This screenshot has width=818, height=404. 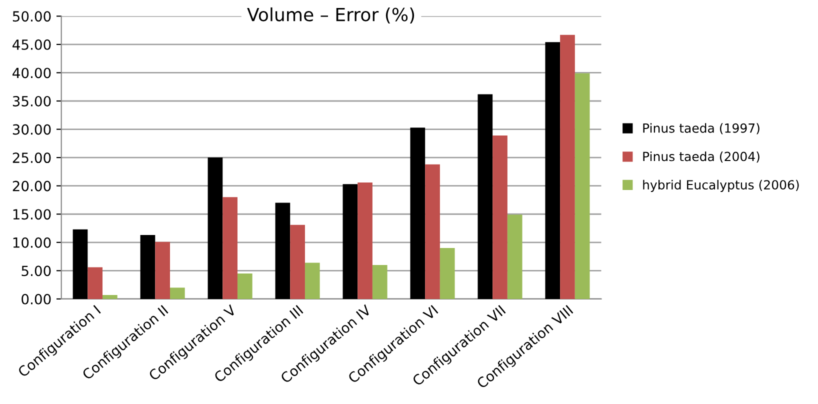 What do you see at coordinates (31, 158) in the screenshot?
I see `y-tick-label: 25.00` at bounding box center [31, 158].